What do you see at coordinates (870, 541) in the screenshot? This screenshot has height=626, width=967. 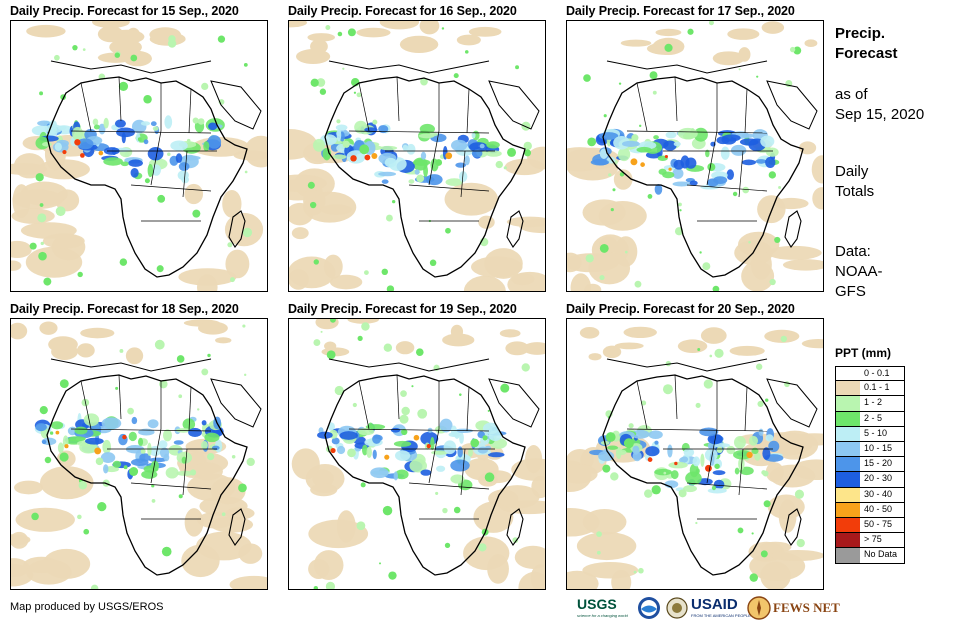 I see `legend-item: > 75` at bounding box center [870, 541].